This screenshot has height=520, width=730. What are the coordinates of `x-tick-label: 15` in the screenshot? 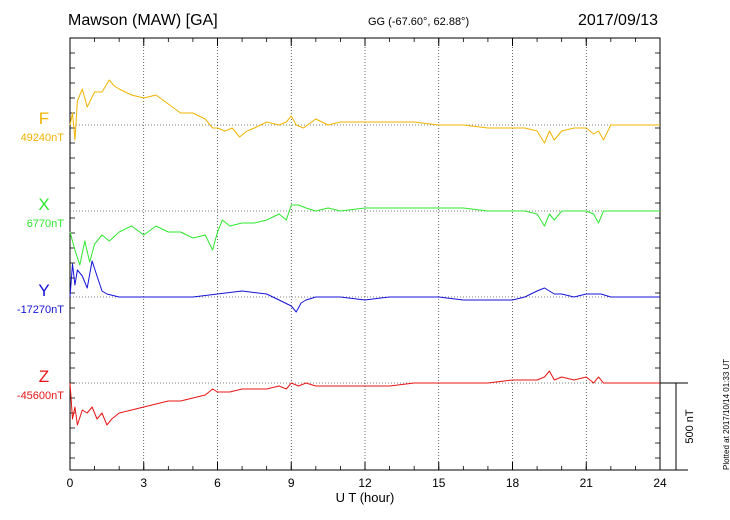 It's located at (439, 483).